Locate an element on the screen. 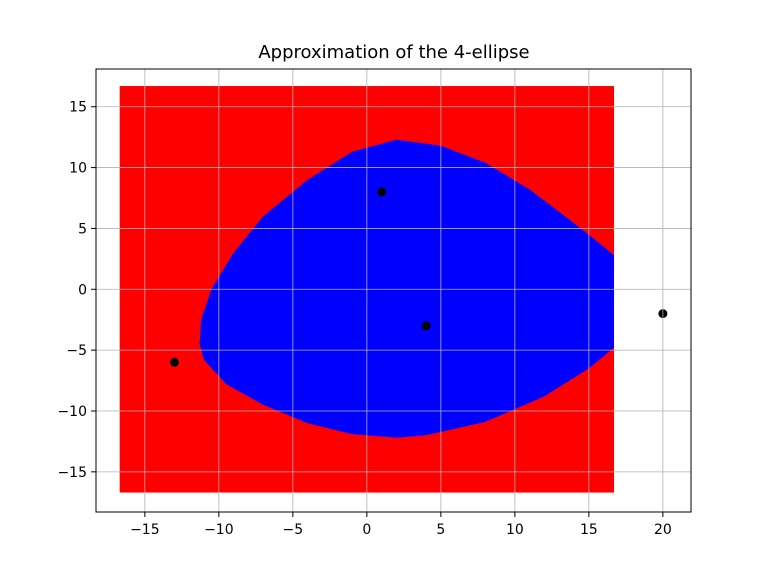 The height and width of the screenshot is (581, 768). x-tick-label: −15 is located at coordinates (145, 530).